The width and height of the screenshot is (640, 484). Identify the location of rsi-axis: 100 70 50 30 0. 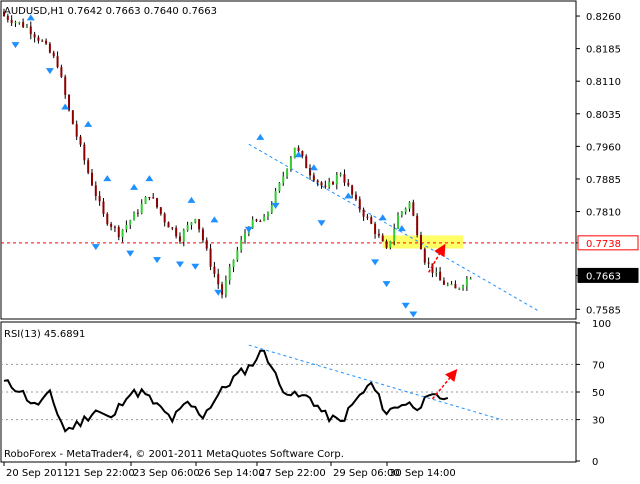
(593, 393).